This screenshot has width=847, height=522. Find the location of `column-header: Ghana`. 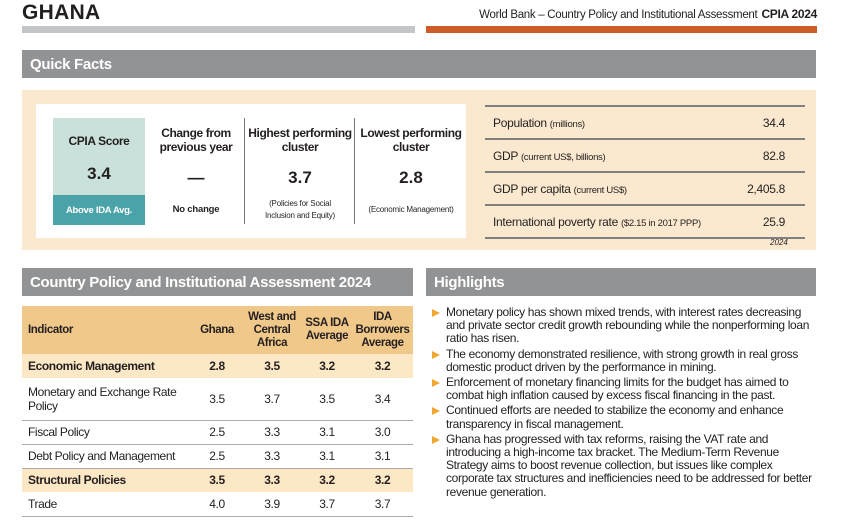

column-header: Ghana is located at coordinates (217, 330).